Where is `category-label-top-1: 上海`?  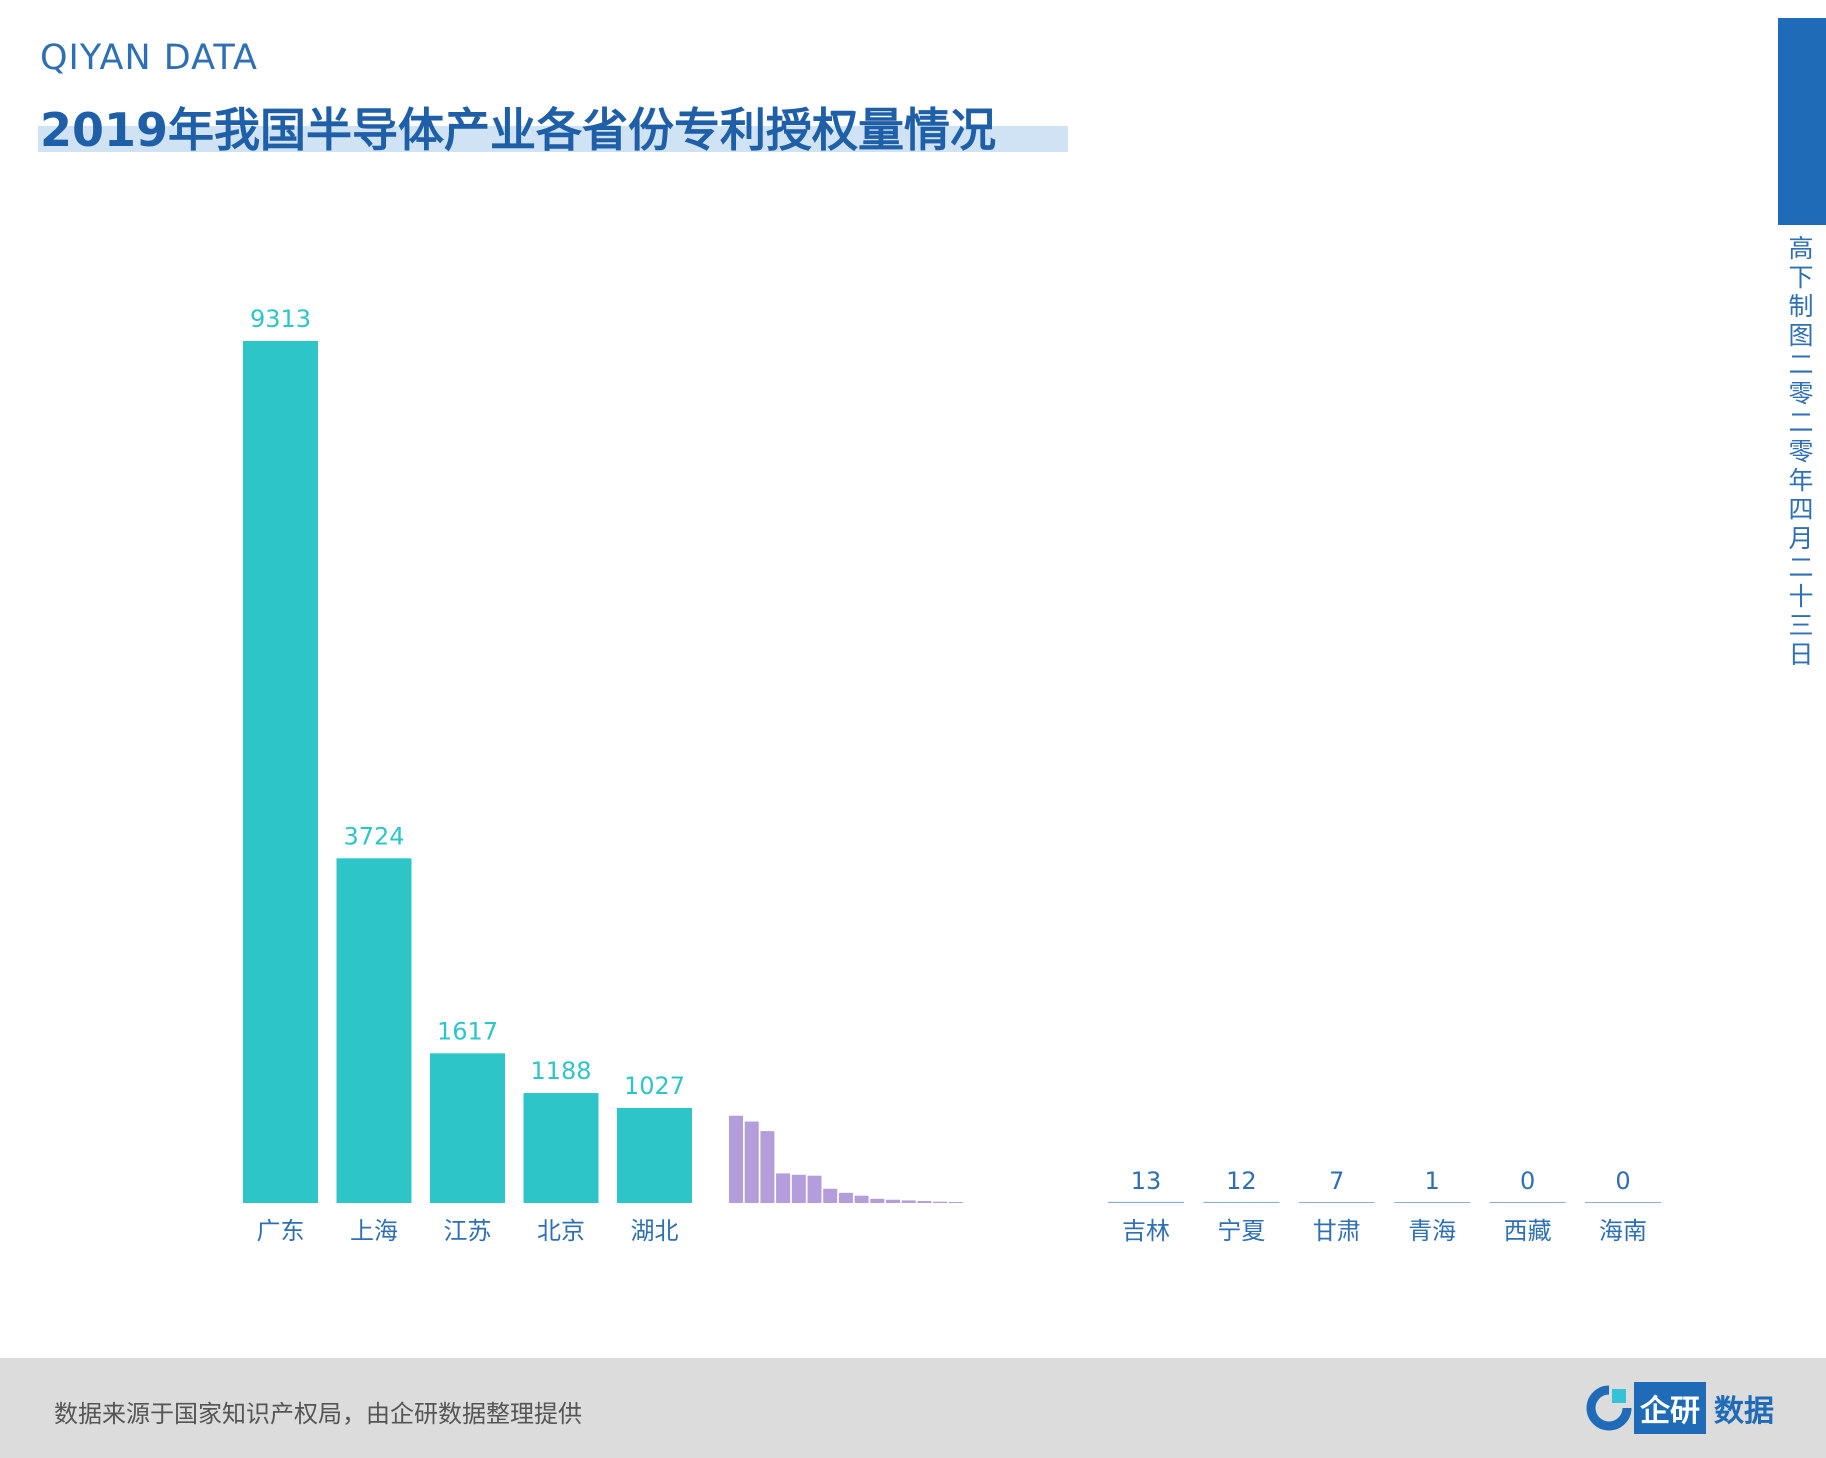 category-label-top-1: 上海 is located at coordinates (374, 1231).